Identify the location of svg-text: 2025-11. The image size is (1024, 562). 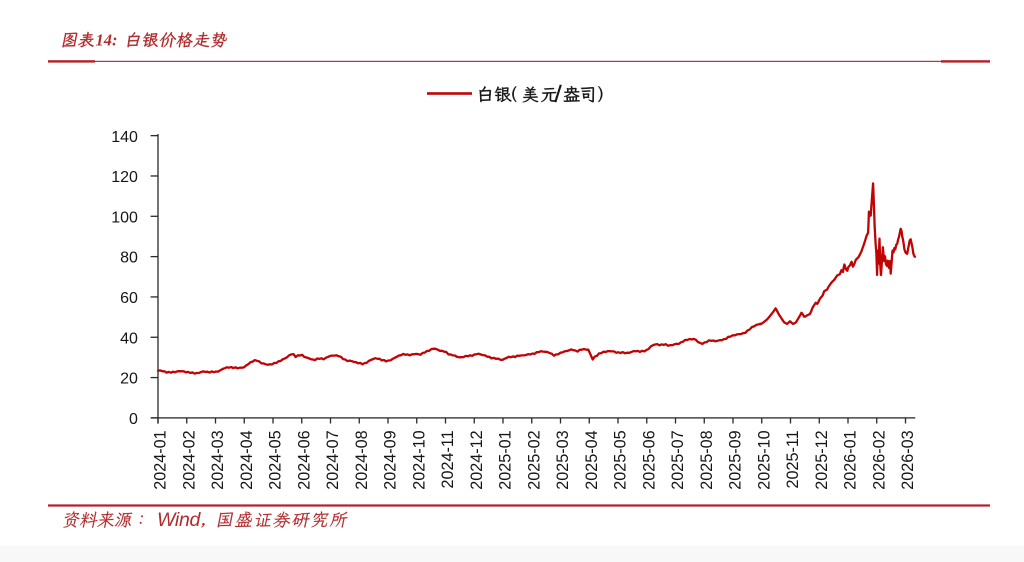
(793, 459).